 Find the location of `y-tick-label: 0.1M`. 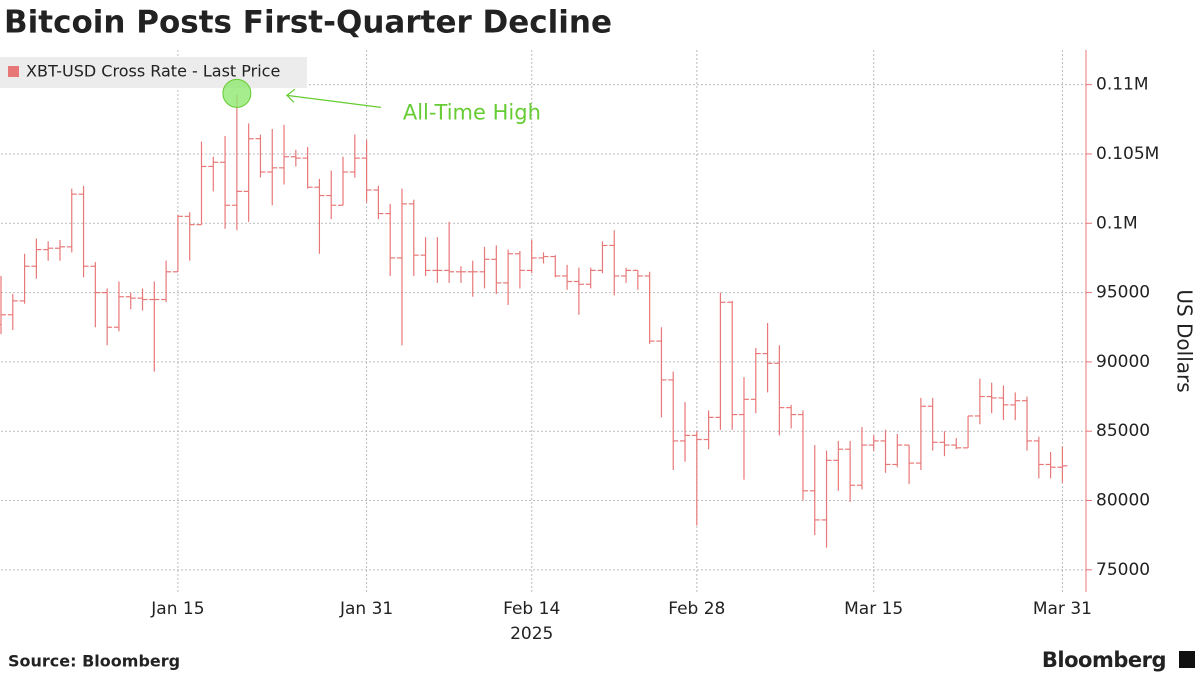

y-tick-label: 0.1M is located at coordinates (1117, 223).